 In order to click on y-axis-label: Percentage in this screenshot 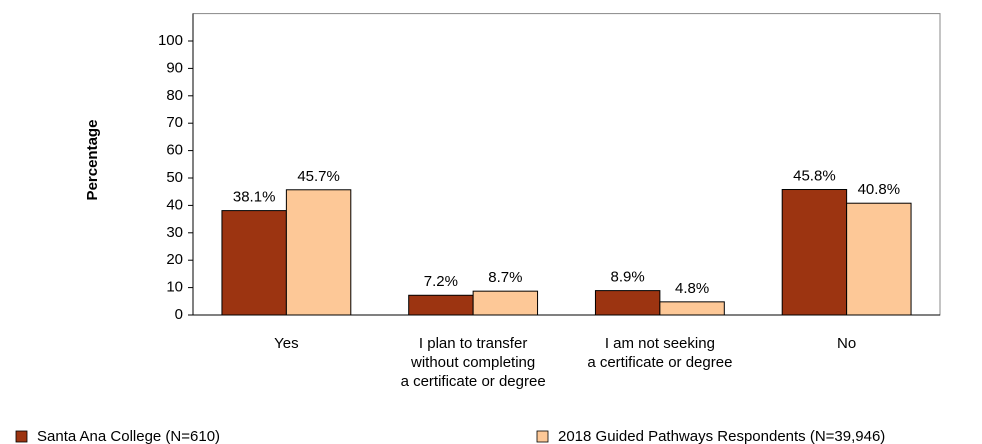, I will do `click(92, 160)`.